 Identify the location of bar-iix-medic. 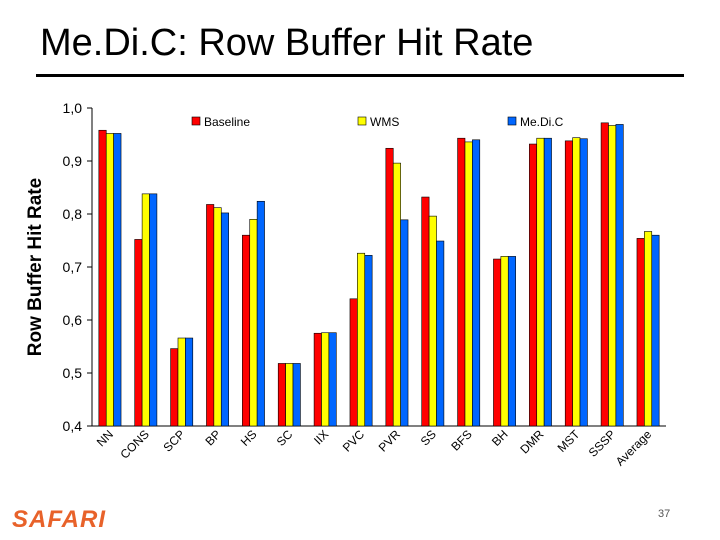
(332, 379).